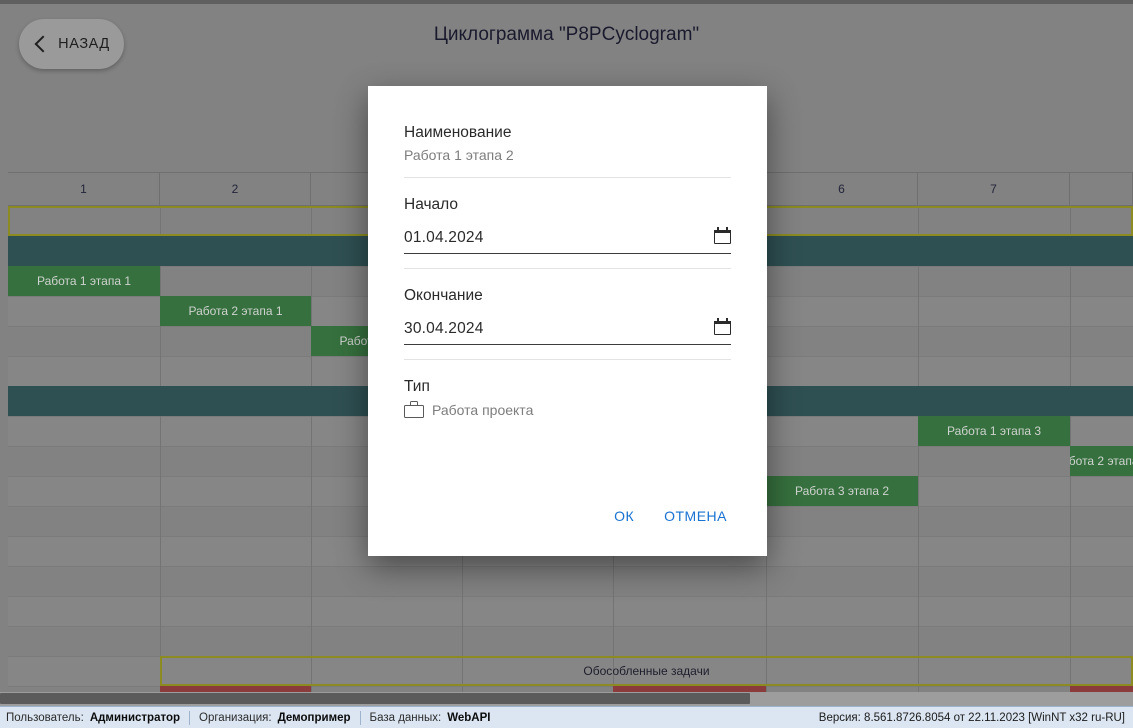 The height and width of the screenshot is (728, 1133). Describe the element at coordinates (624, 516) in the screenshot. I see `ok-button: ОК` at that location.